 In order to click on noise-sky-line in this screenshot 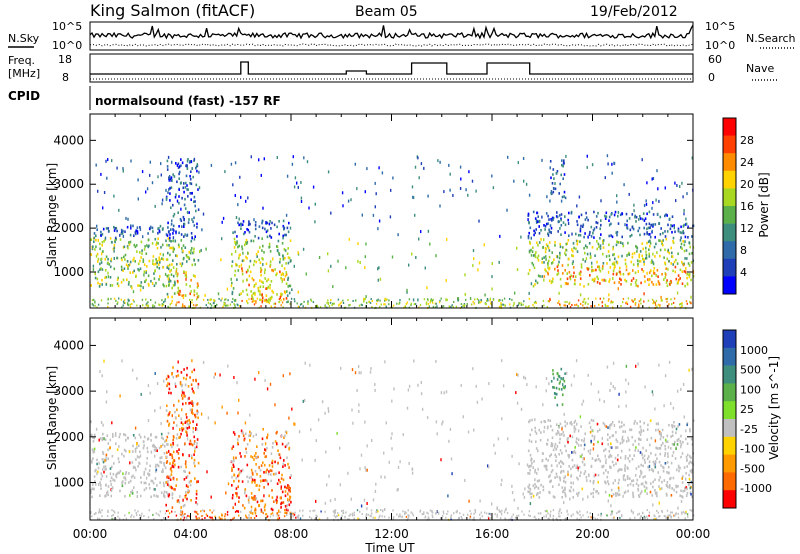, I will do `click(391, 32)`.